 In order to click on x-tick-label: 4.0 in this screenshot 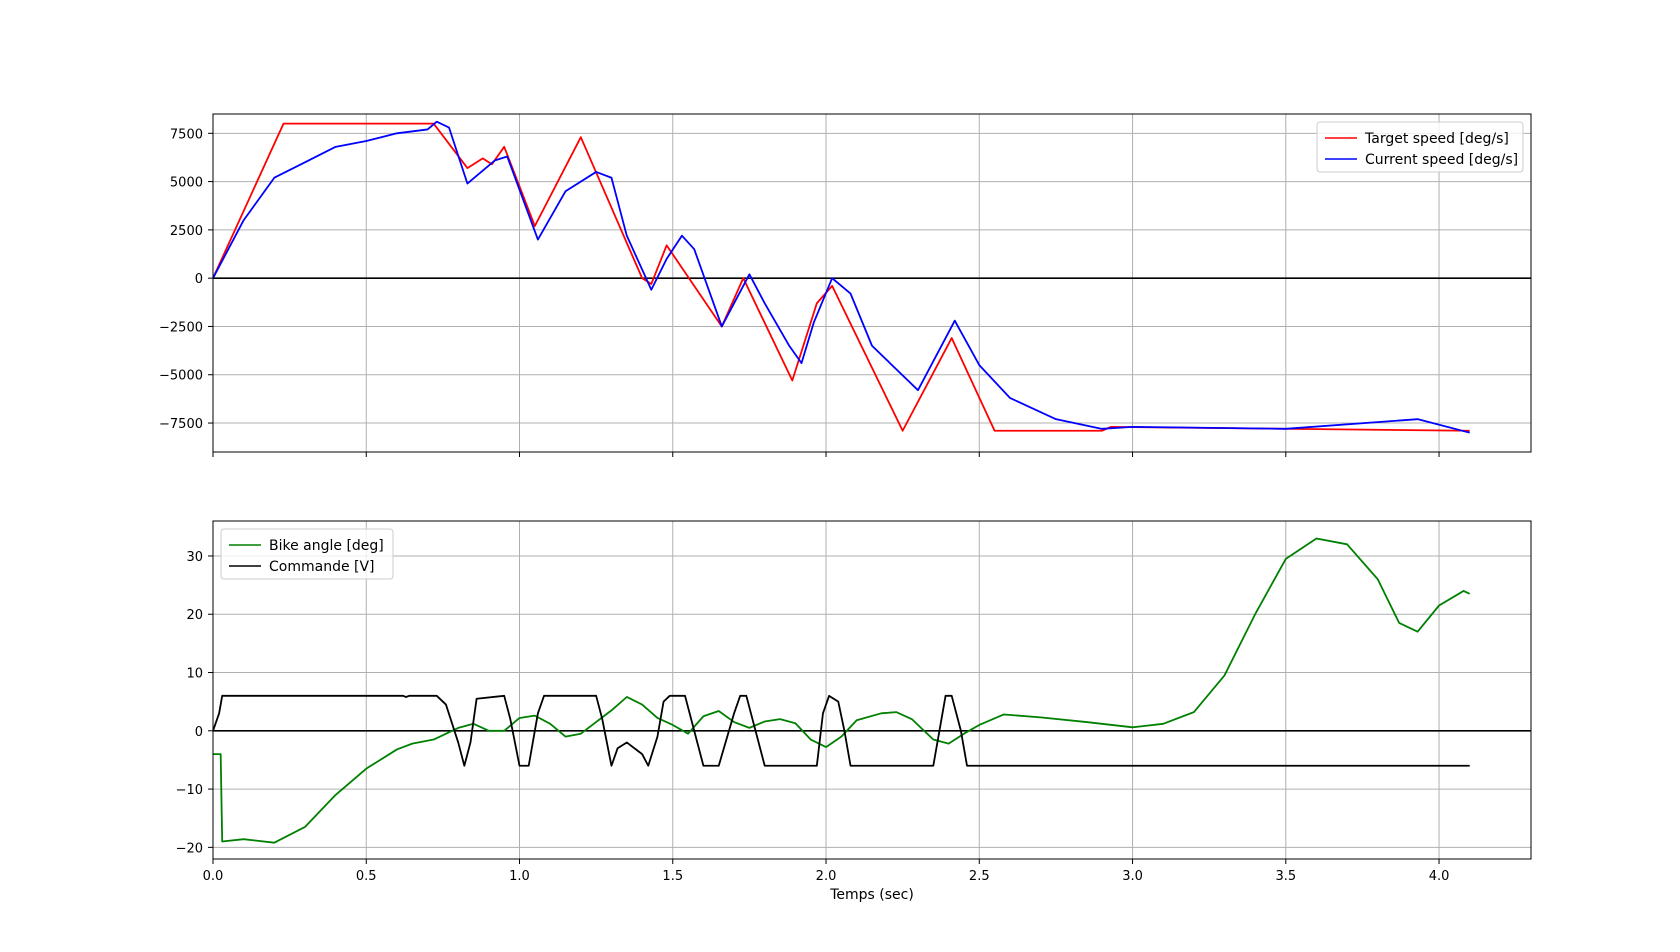, I will do `click(1439, 876)`.